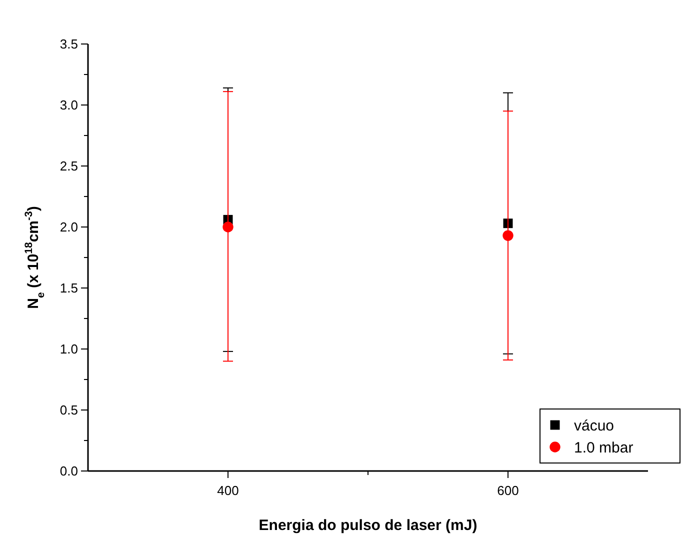 Image resolution: width=688 pixels, height=537 pixels. Describe the element at coordinates (69, 410) in the screenshot. I see `y-tick-label: 0.5` at that location.